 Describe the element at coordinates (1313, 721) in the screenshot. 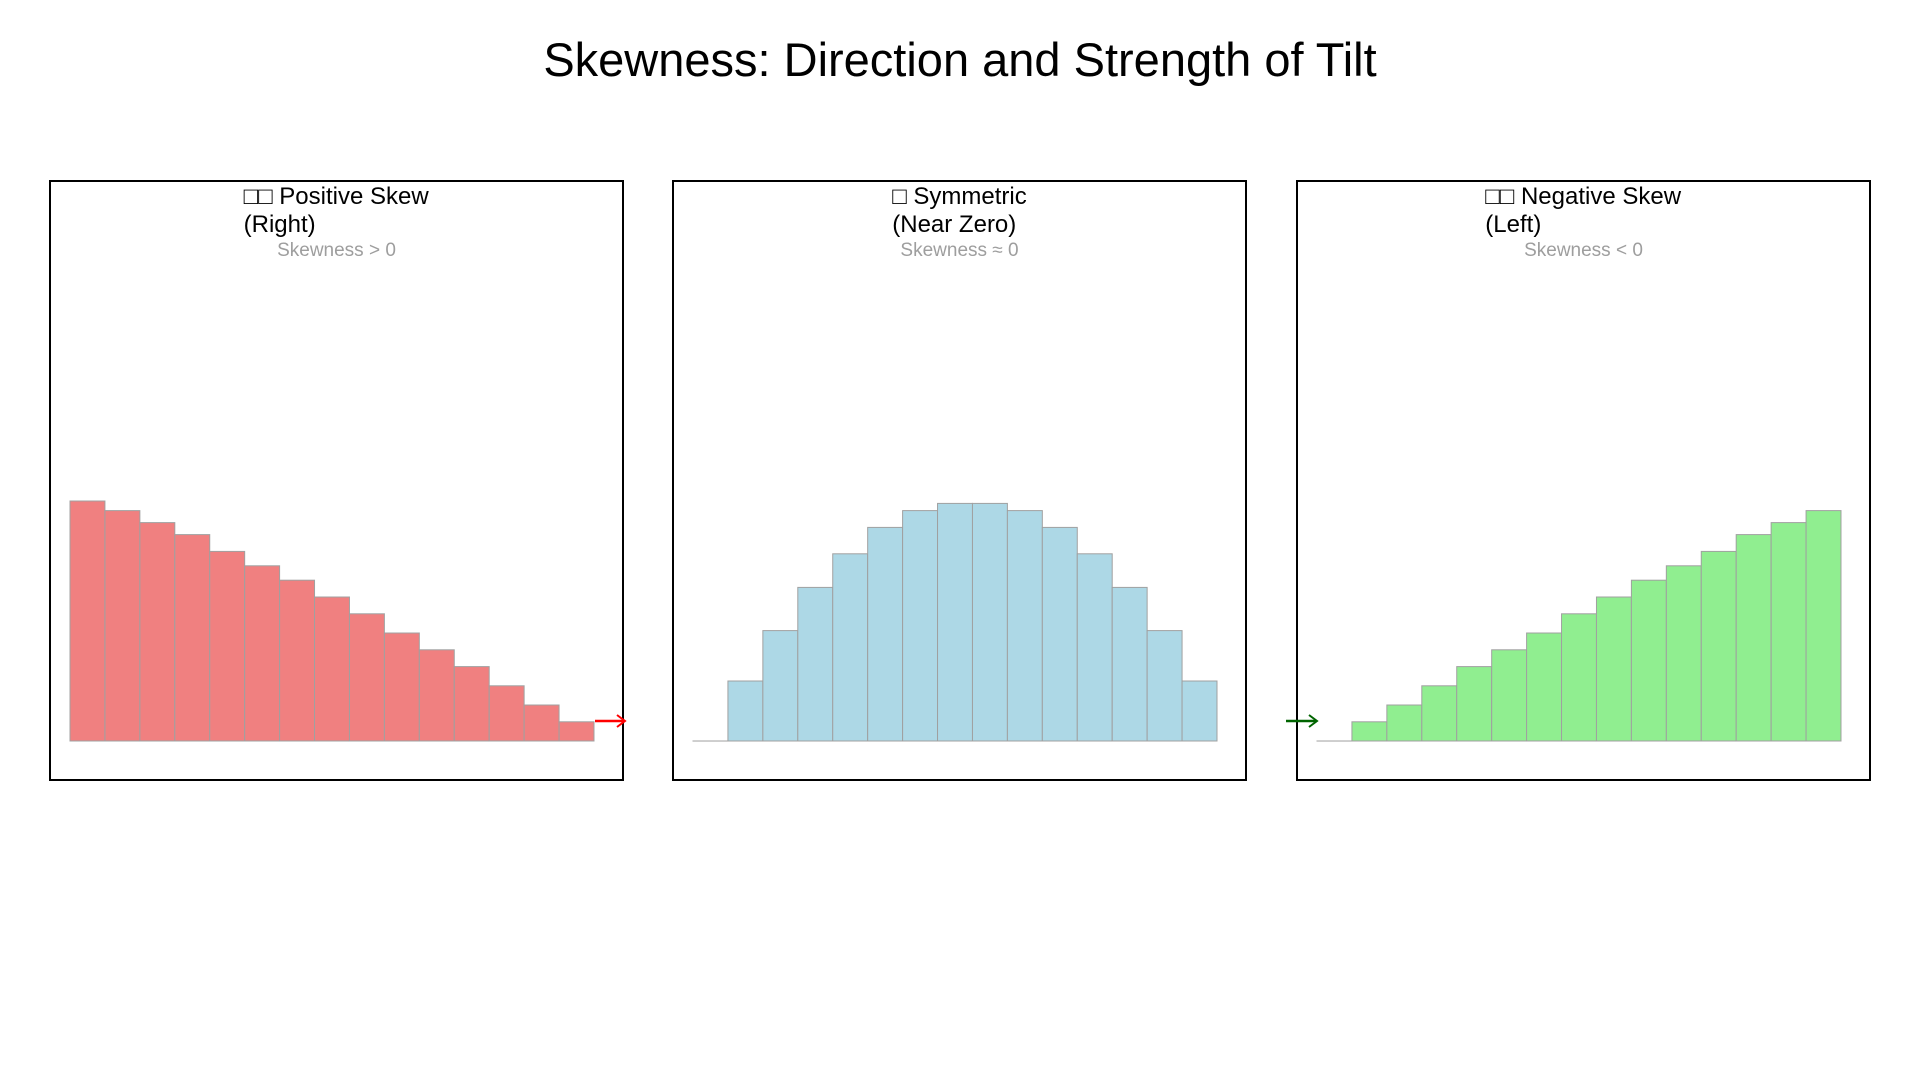

I see `left-tail-arrowhead` at that location.